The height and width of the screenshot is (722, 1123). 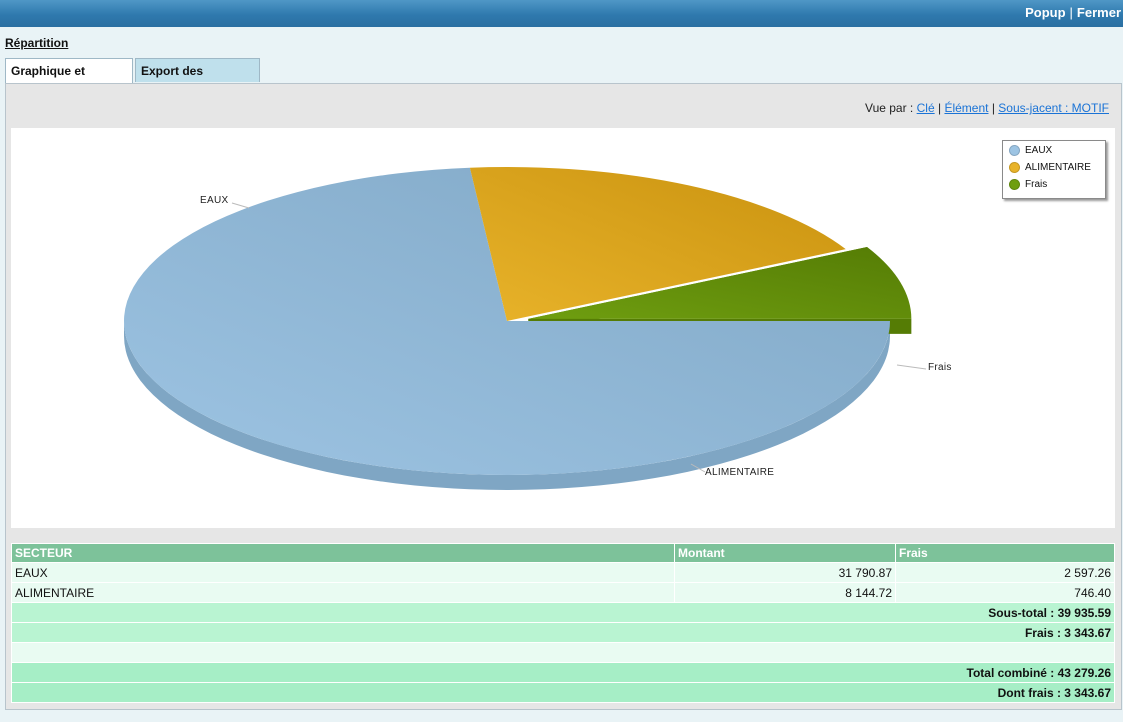 What do you see at coordinates (657, 244) in the screenshot?
I see `pie-slice-alimentaire` at bounding box center [657, 244].